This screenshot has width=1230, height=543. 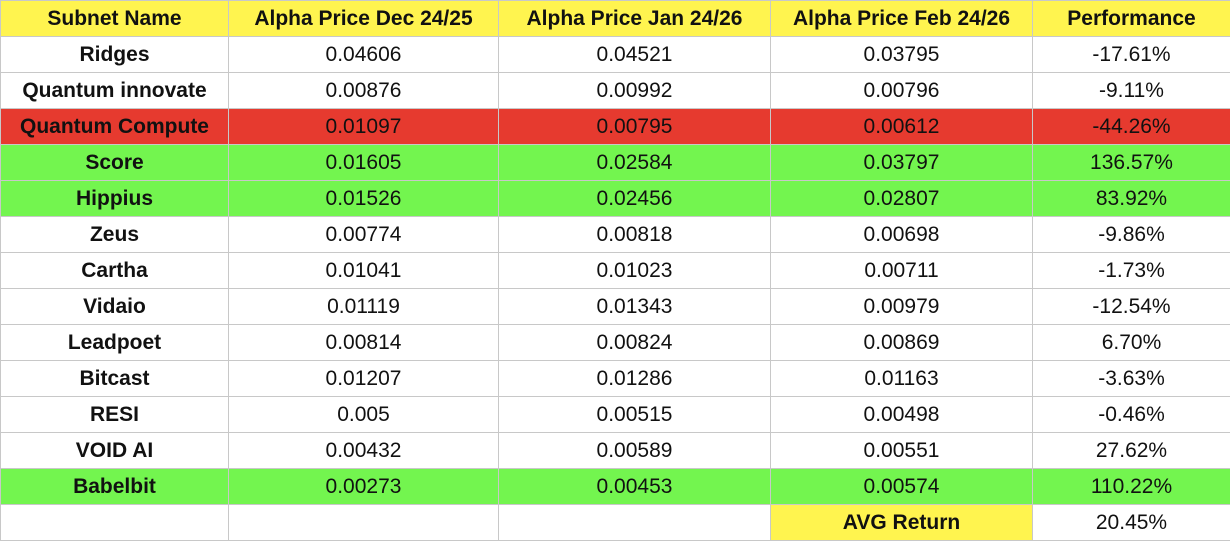 What do you see at coordinates (1131, 378) in the screenshot?
I see `cell-performance: -3.63%` at bounding box center [1131, 378].